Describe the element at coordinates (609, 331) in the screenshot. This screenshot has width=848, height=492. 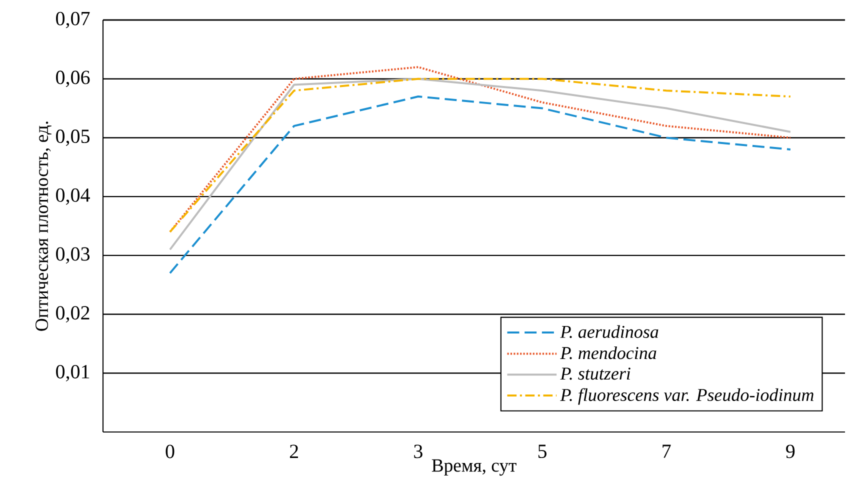
I see `legend-label: P. aerudinosa` at that location.